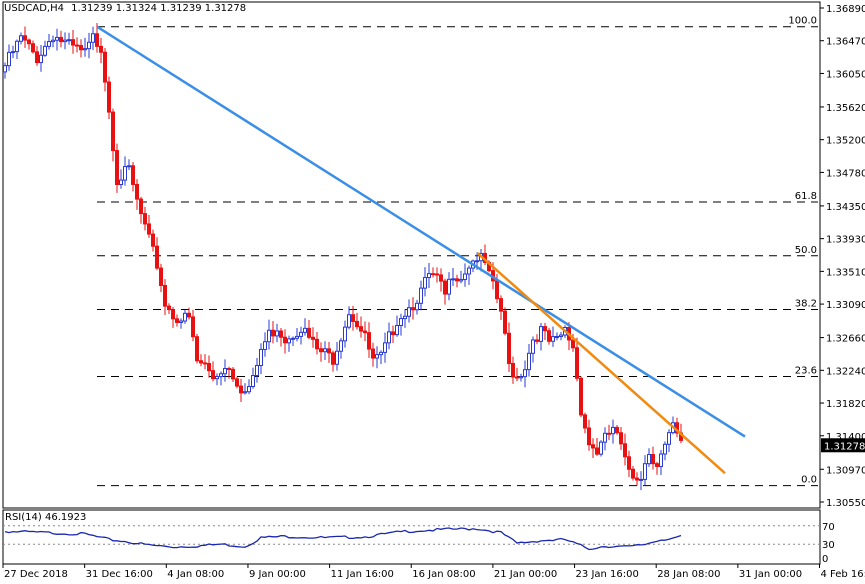  What do you see at coordinates (845, 141) in the screenshot?
I see `y-tick-label: 1.35200` at bounding box center [845, 141].